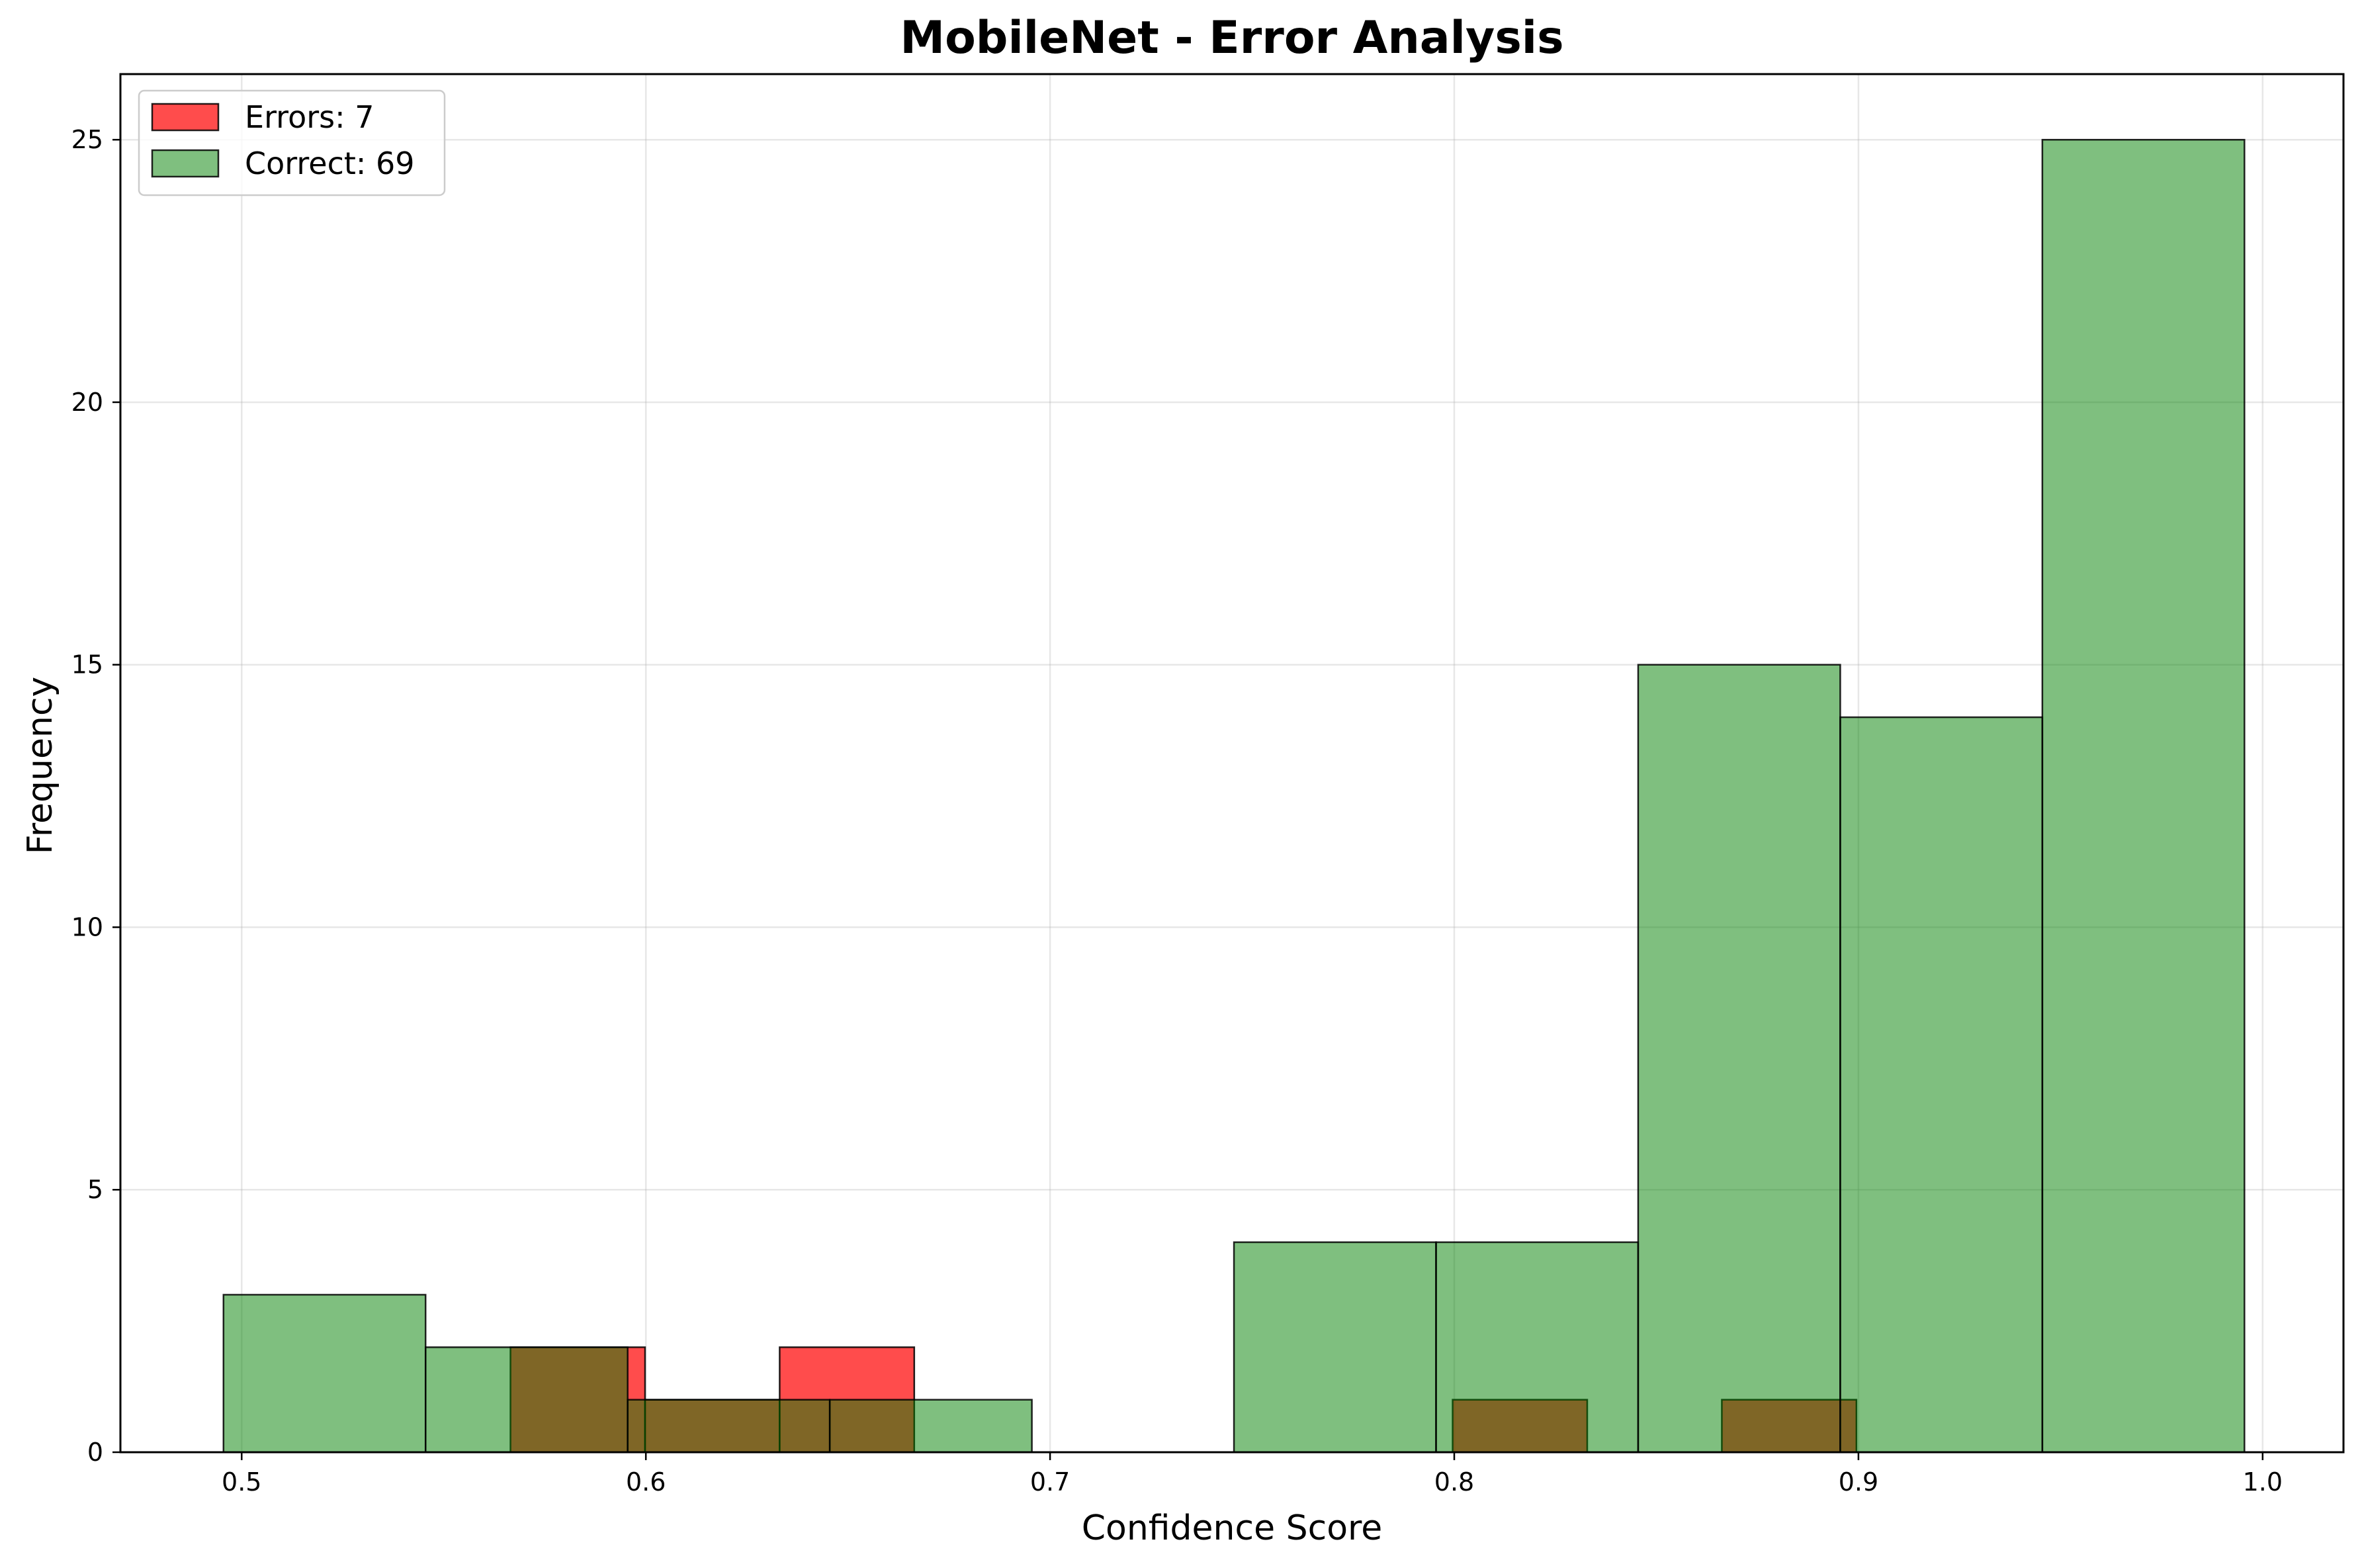 The width and height of the screenshot is (2362, 1568). Describe the element at coordinates (95, 1189) in the screenshot. I see `y-tick-label-1: 5` at that location.